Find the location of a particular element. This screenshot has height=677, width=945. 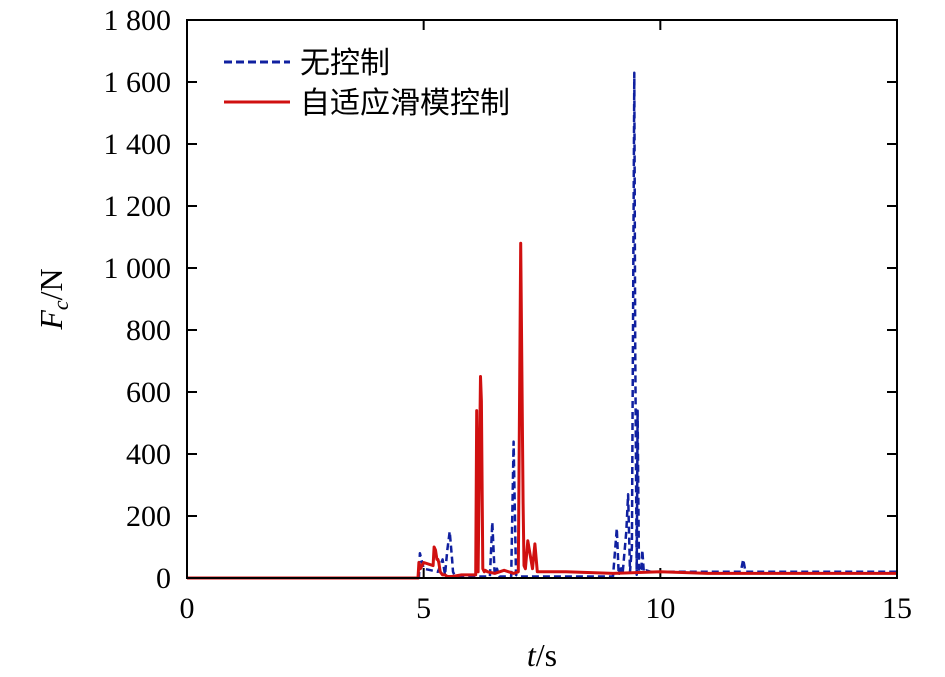

x-axis-label: t/s is located at coordinates (542, 655).